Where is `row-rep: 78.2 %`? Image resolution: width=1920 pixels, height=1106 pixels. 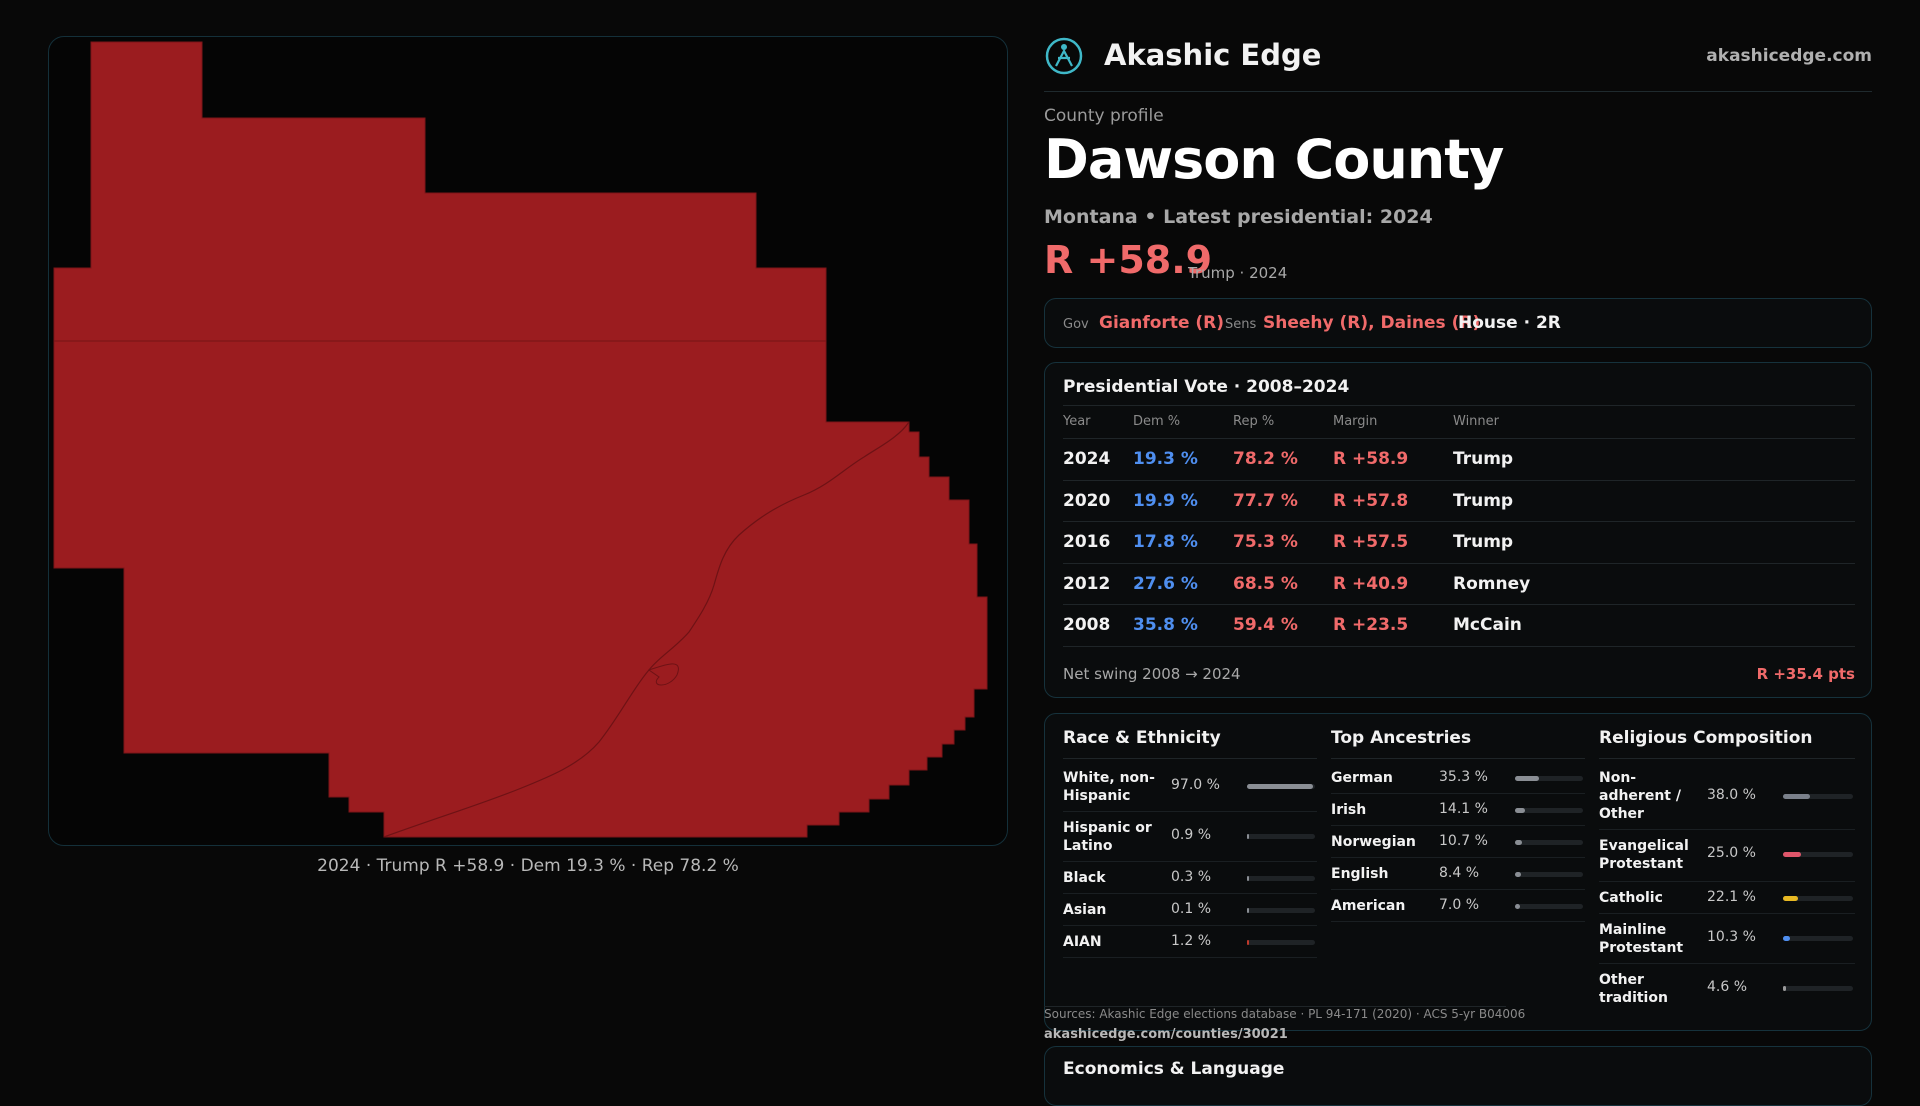 row-rep: 78.2 % is located at coordinates (1265, 459).